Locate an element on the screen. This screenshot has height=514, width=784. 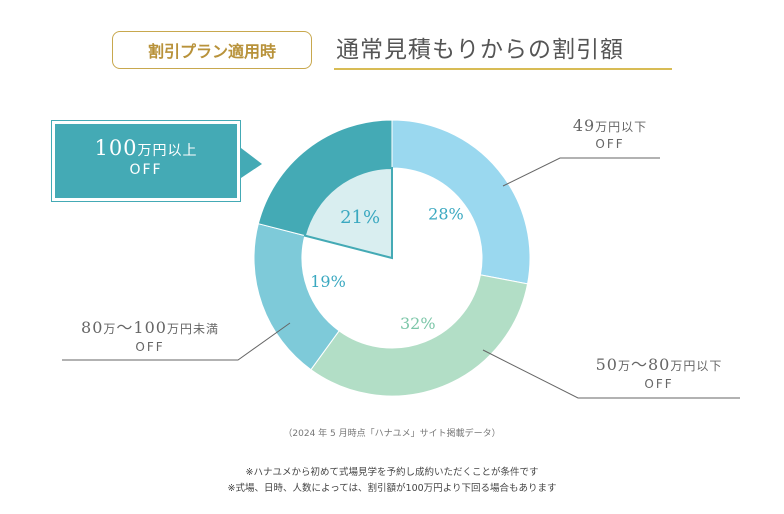
pct-label-100-over: 21% is located at coordinates (360, 217).